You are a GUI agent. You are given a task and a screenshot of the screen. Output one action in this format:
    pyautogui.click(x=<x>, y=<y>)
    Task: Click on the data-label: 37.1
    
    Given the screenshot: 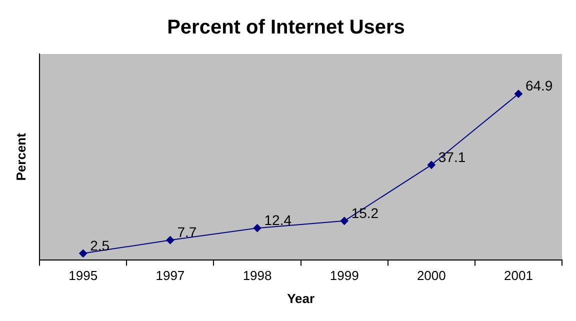 What is the action you would take?
    pyautogui.click(x=452, y=156)
    